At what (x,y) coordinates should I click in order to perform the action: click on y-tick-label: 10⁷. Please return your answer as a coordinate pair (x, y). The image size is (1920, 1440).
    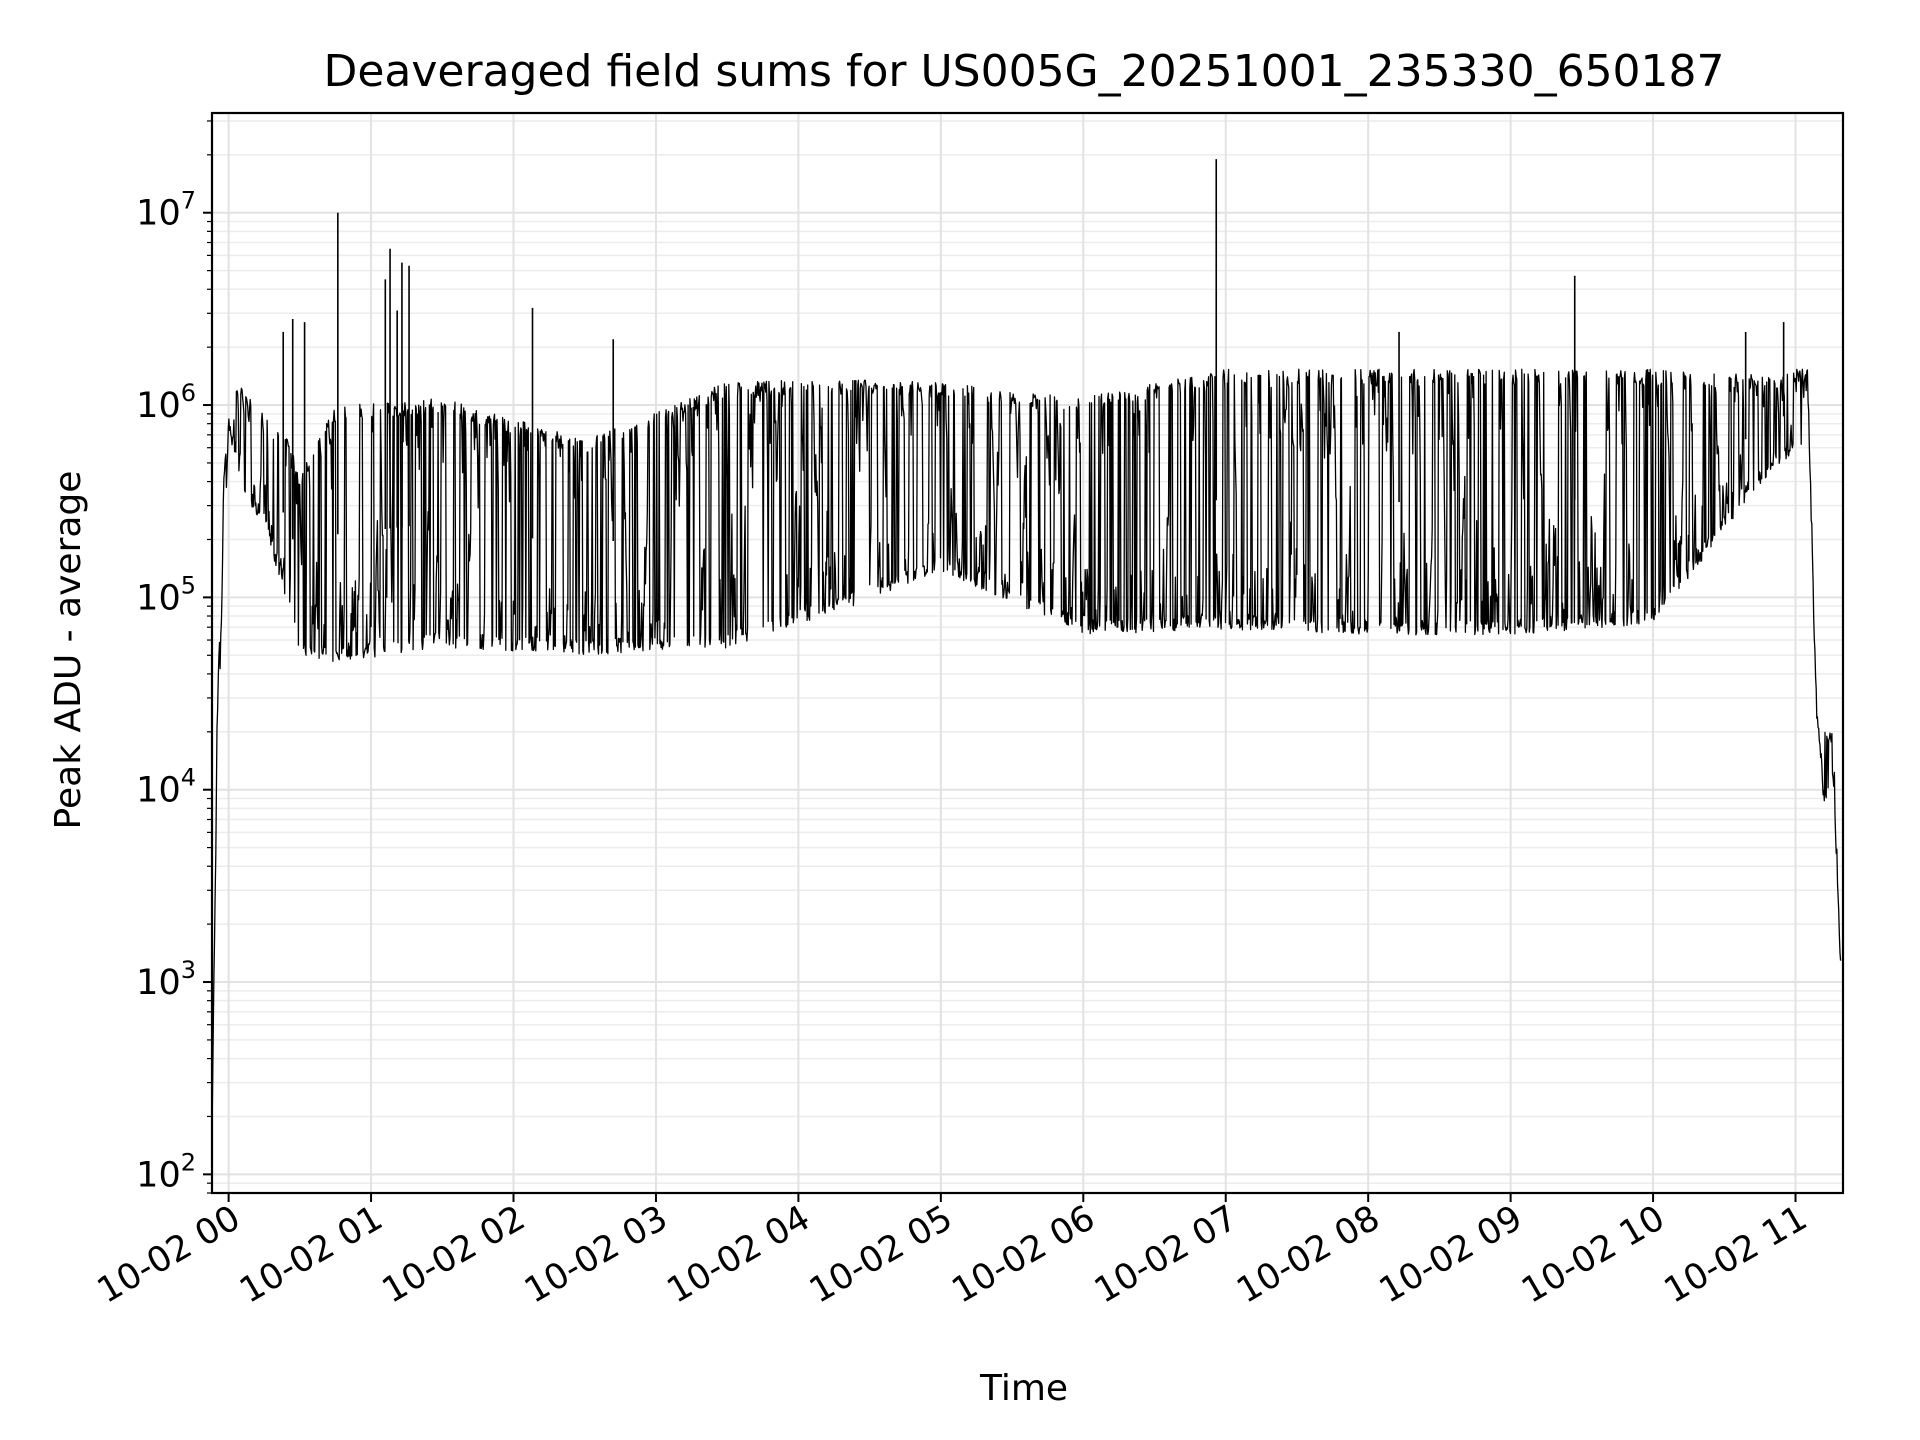
    Looking at the image, I should click on (166, 210).